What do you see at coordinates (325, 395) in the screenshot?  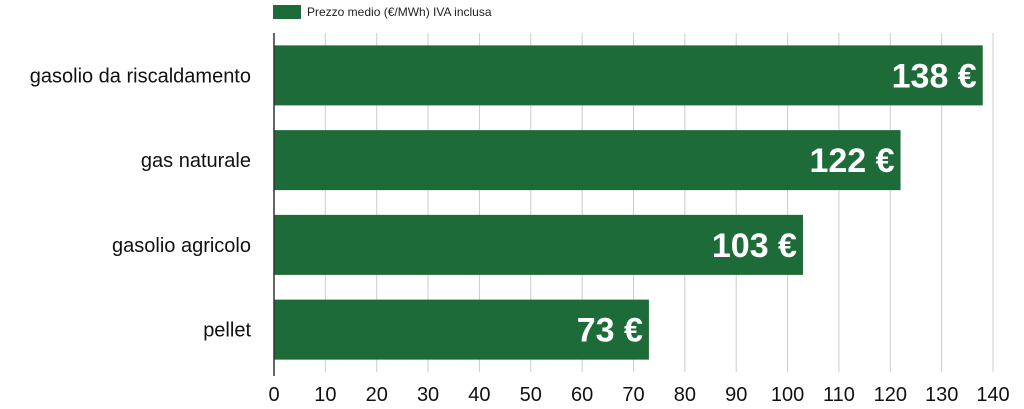 I see `x-tick-label: 10` at bounding box center [325, 395].